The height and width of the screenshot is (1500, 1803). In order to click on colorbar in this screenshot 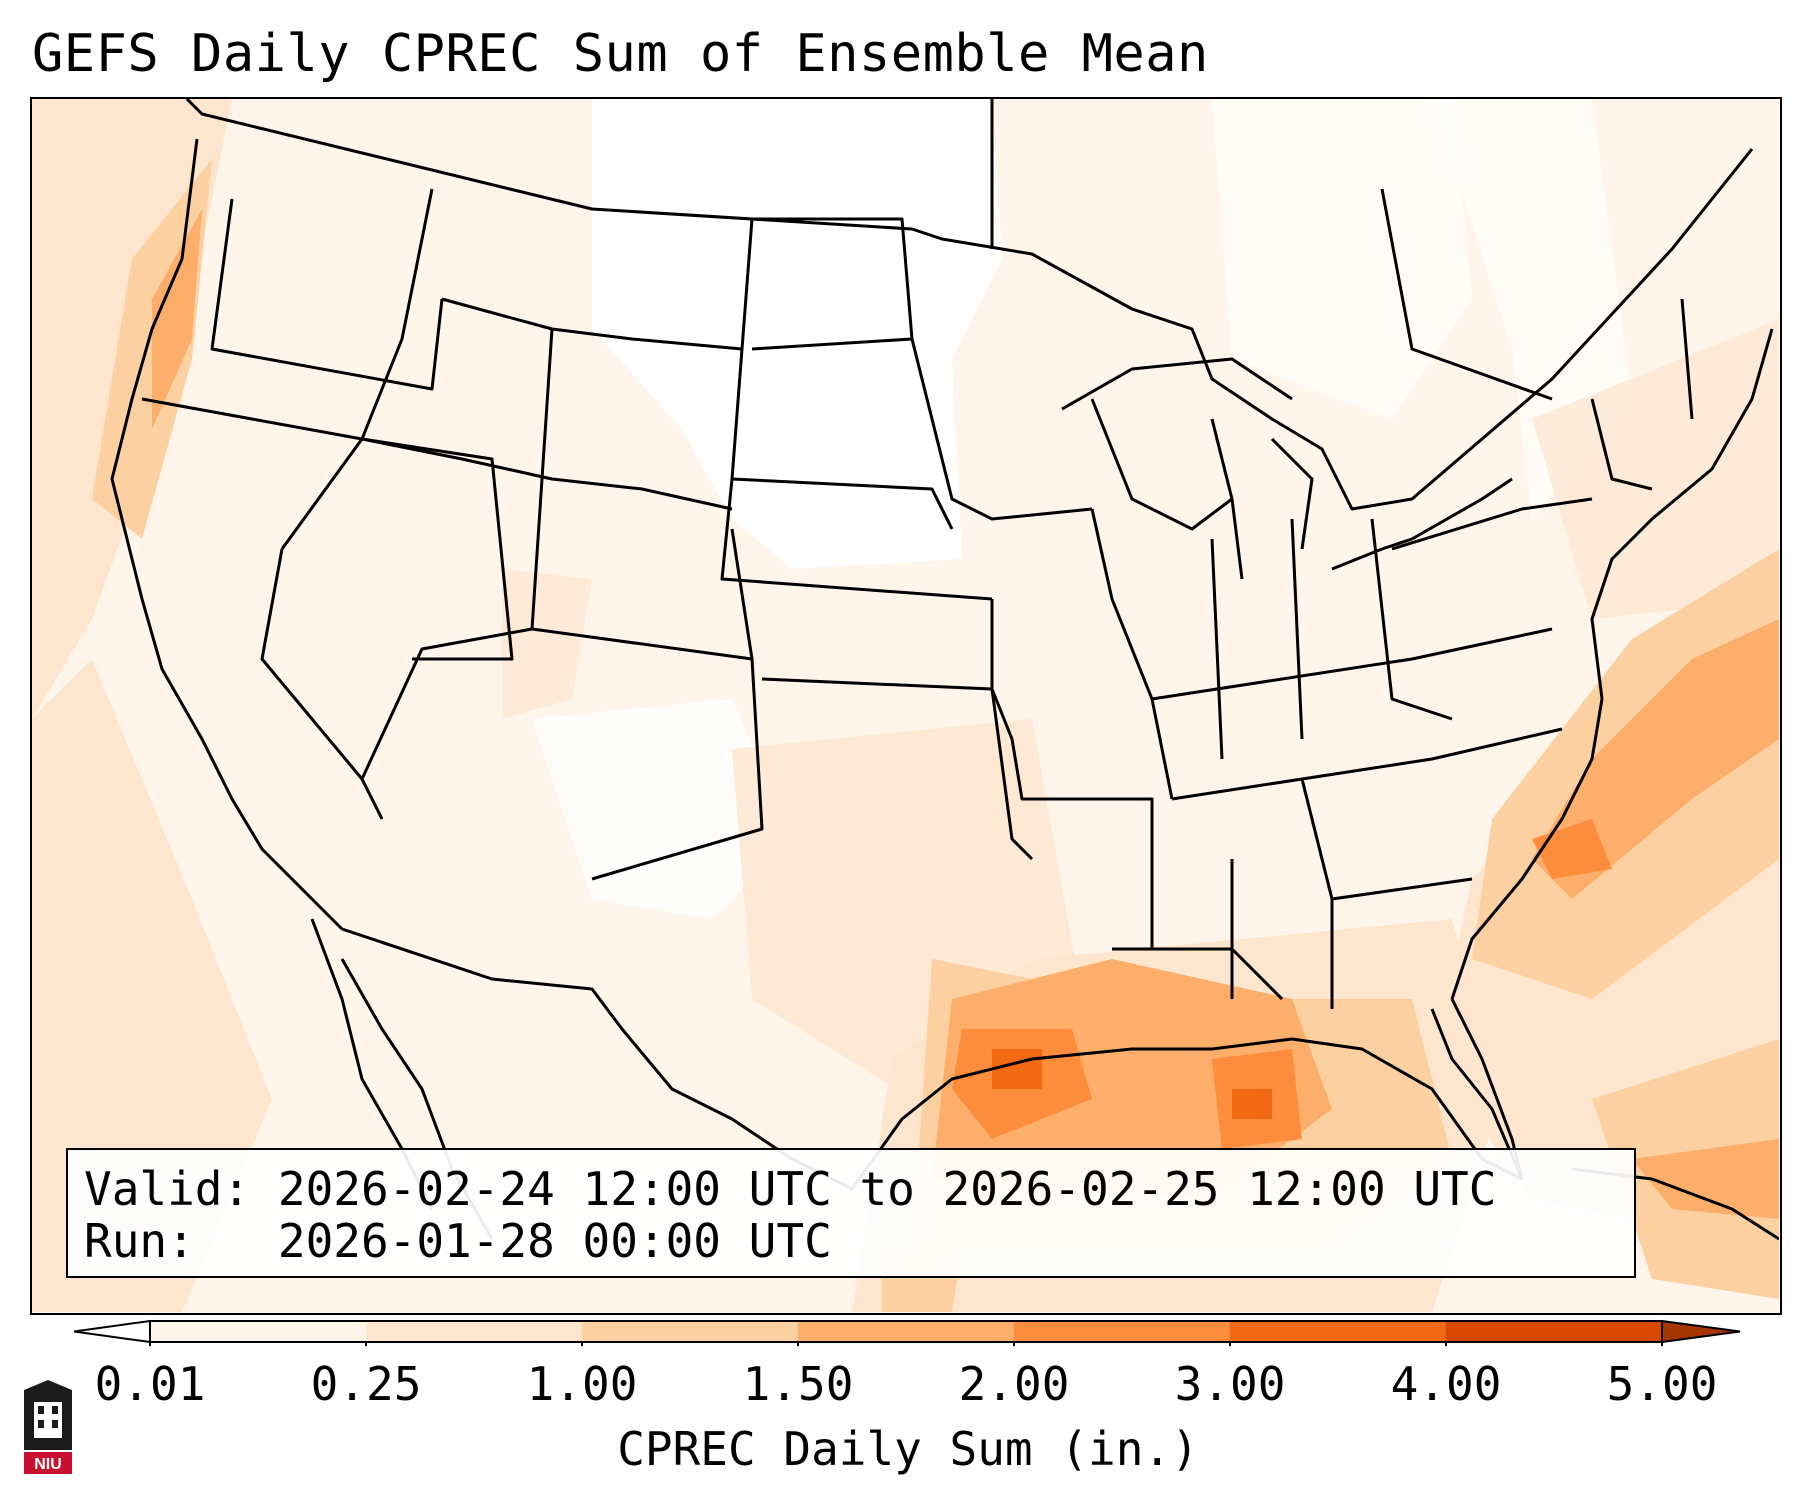, I will do `click(907, 1332)`.